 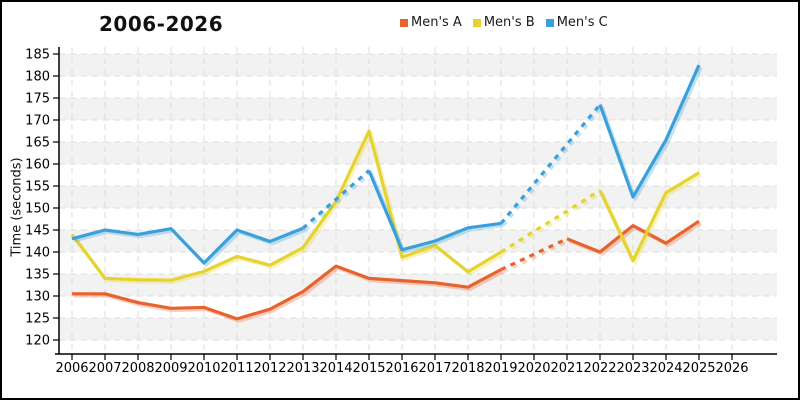 What do you see at coordinates (476, 22) in the screenshot?
I see `legend-swatch-men-s-b` at bounding box center [476, 22].